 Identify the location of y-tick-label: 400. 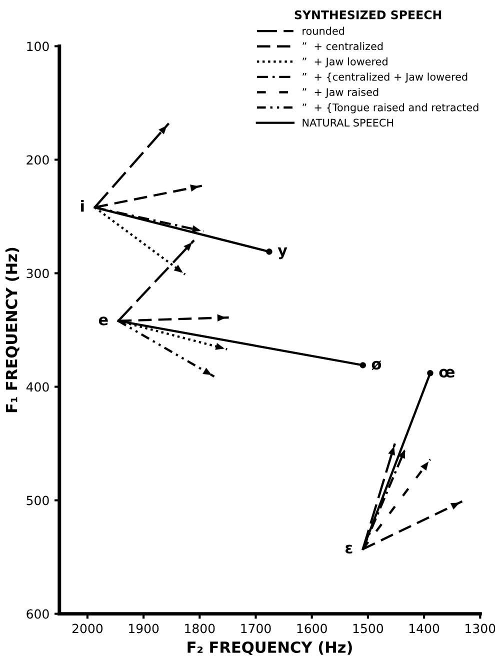
(37, 387).